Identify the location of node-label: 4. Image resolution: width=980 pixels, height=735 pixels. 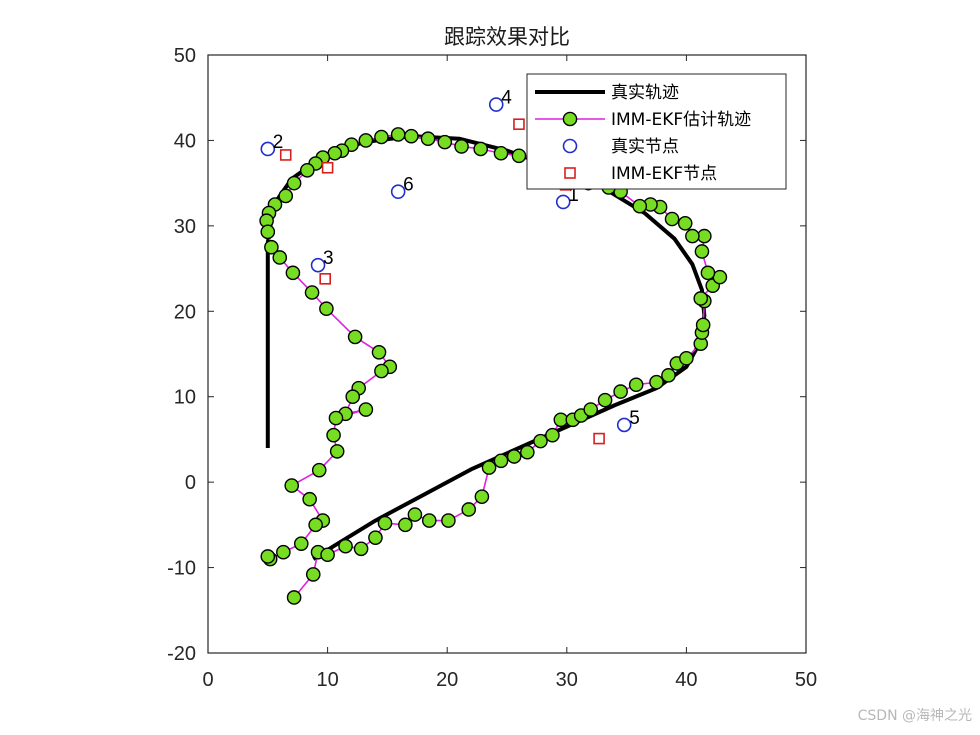
(506, 98).